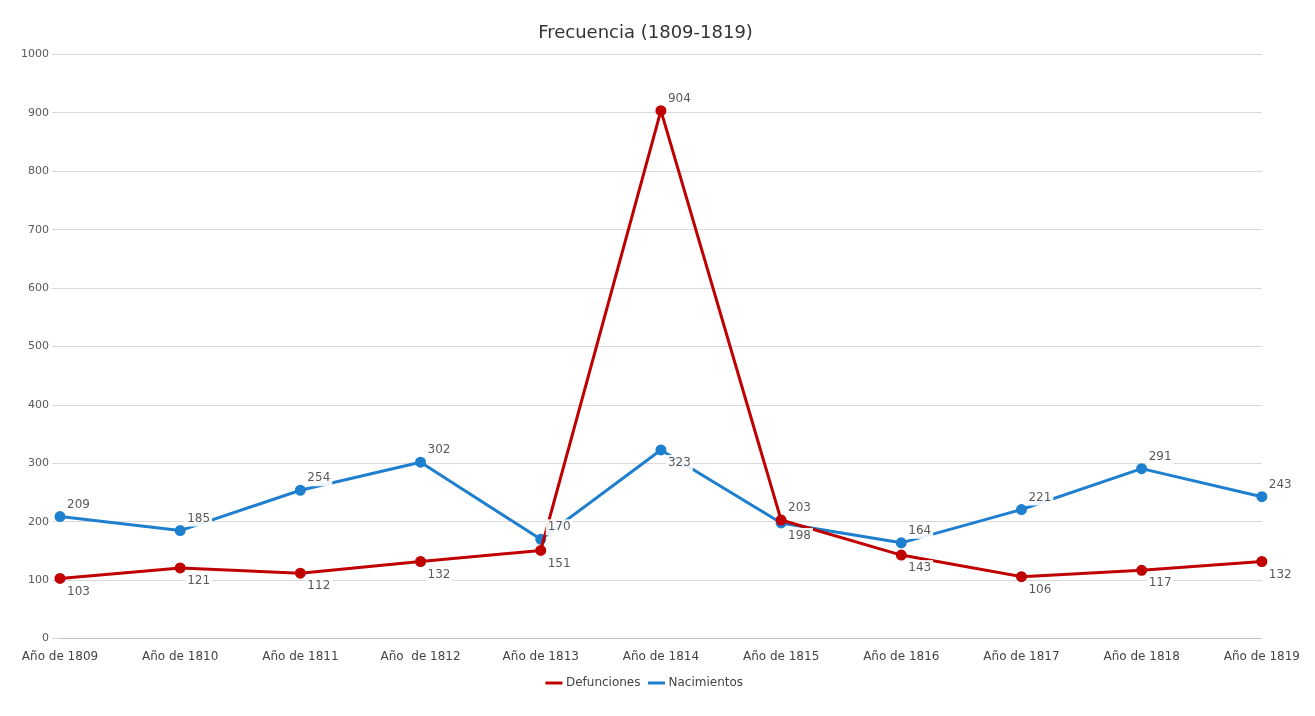 Image resolution: width=1315 pixels, height=716 pixels. What do you see at coordinates (180, 655) in the screenshot?
I see `x-tick-label: Año de 1810` at bounding box center [180, 655].